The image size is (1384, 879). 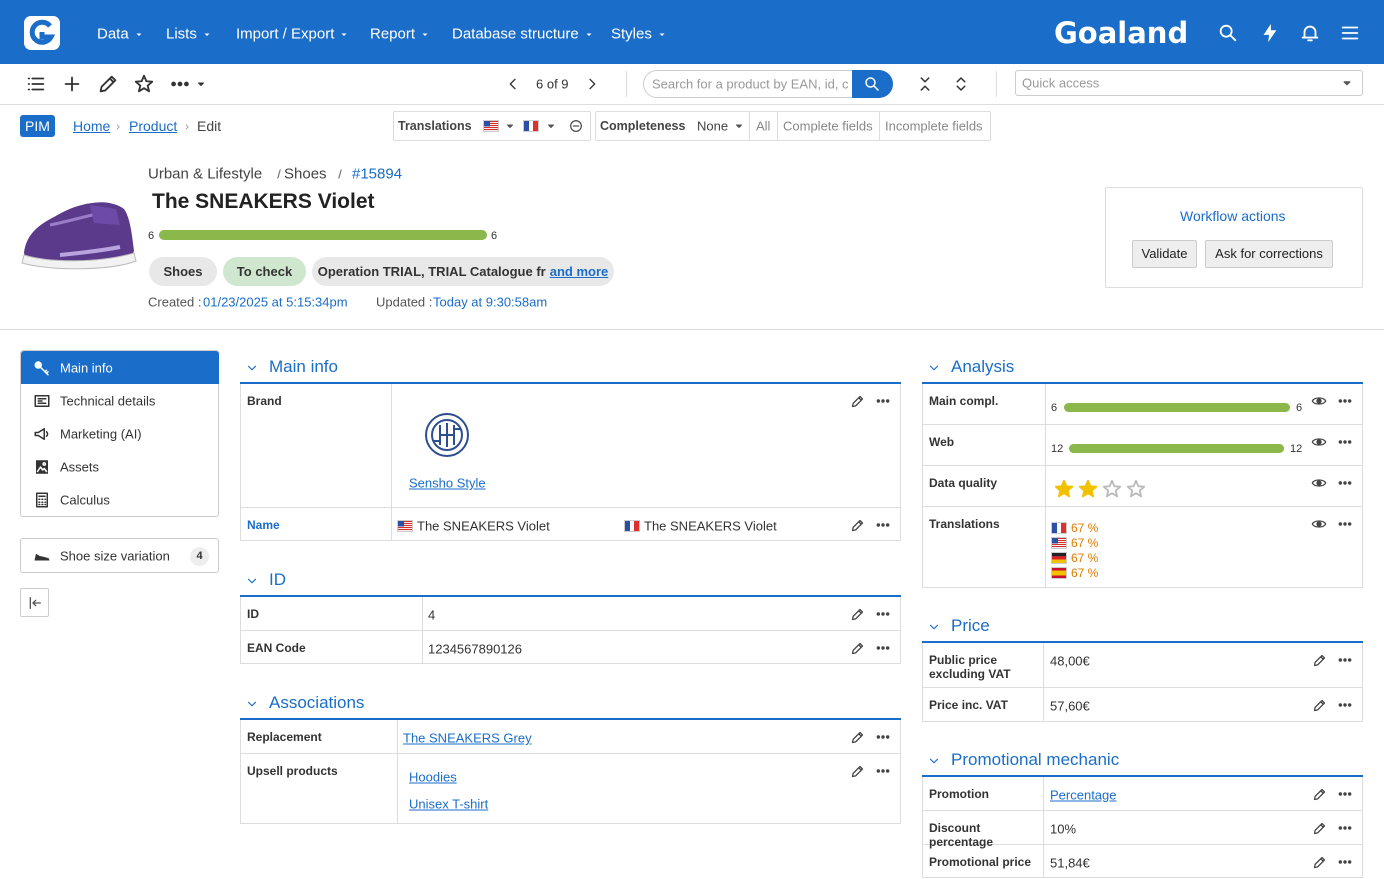 What do you see at coordinates (85, 500) in the screenshot?
I see `sidebar-item: Calculus` at bounding box center [85, 500].